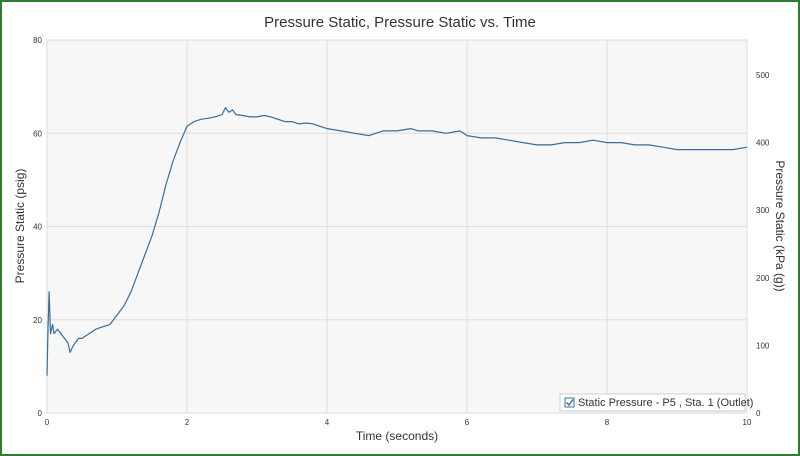 This screenshot has width=800, height=456. I want to click on y2-tick-label: 0, so click(758, 413).